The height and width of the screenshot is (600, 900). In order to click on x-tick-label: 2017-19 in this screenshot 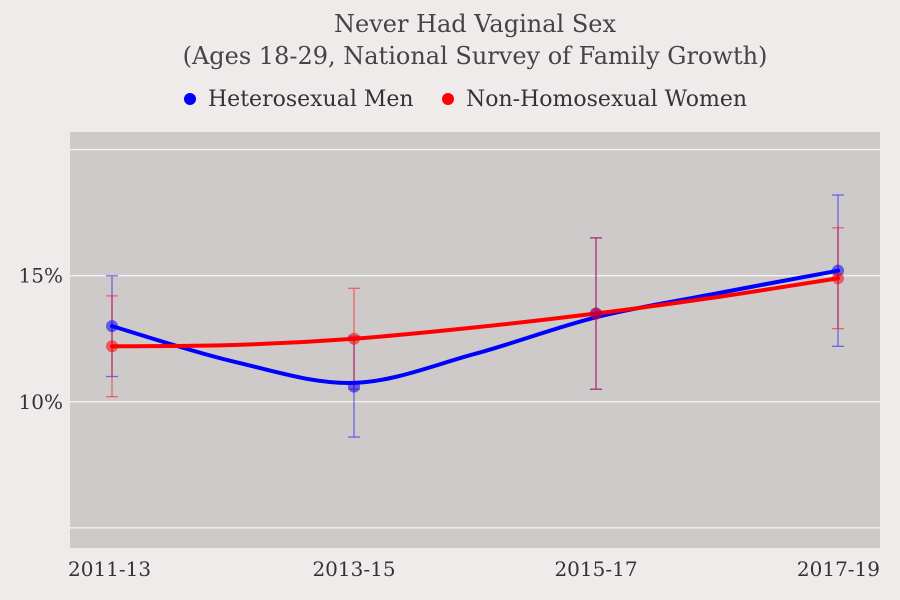, I will do `click(838, 569)`.